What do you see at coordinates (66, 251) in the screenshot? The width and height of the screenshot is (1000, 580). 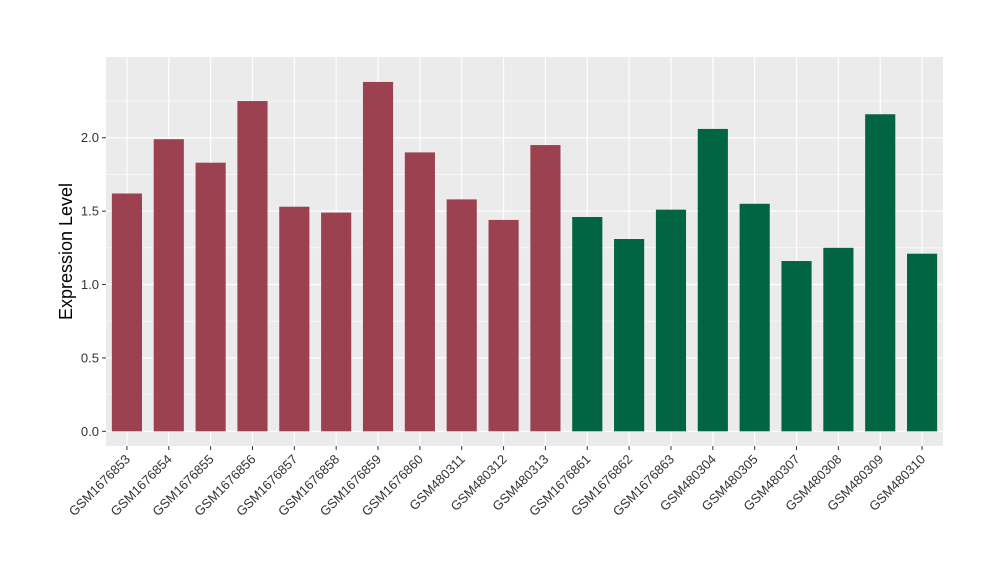 I see `y-axis-title: Expression Level` at bounding box center [66, 251].